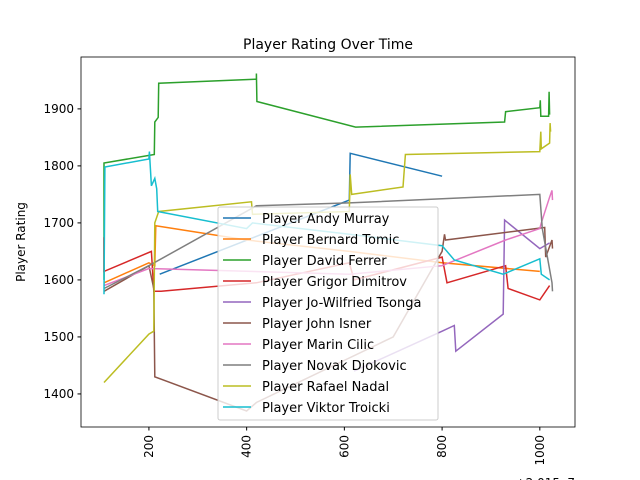 The width and height of the screenshot is (640, 480). Describe the element at coordinates (58, 394) in the screenshot. I see `y-tick-label: 1400` at that location.